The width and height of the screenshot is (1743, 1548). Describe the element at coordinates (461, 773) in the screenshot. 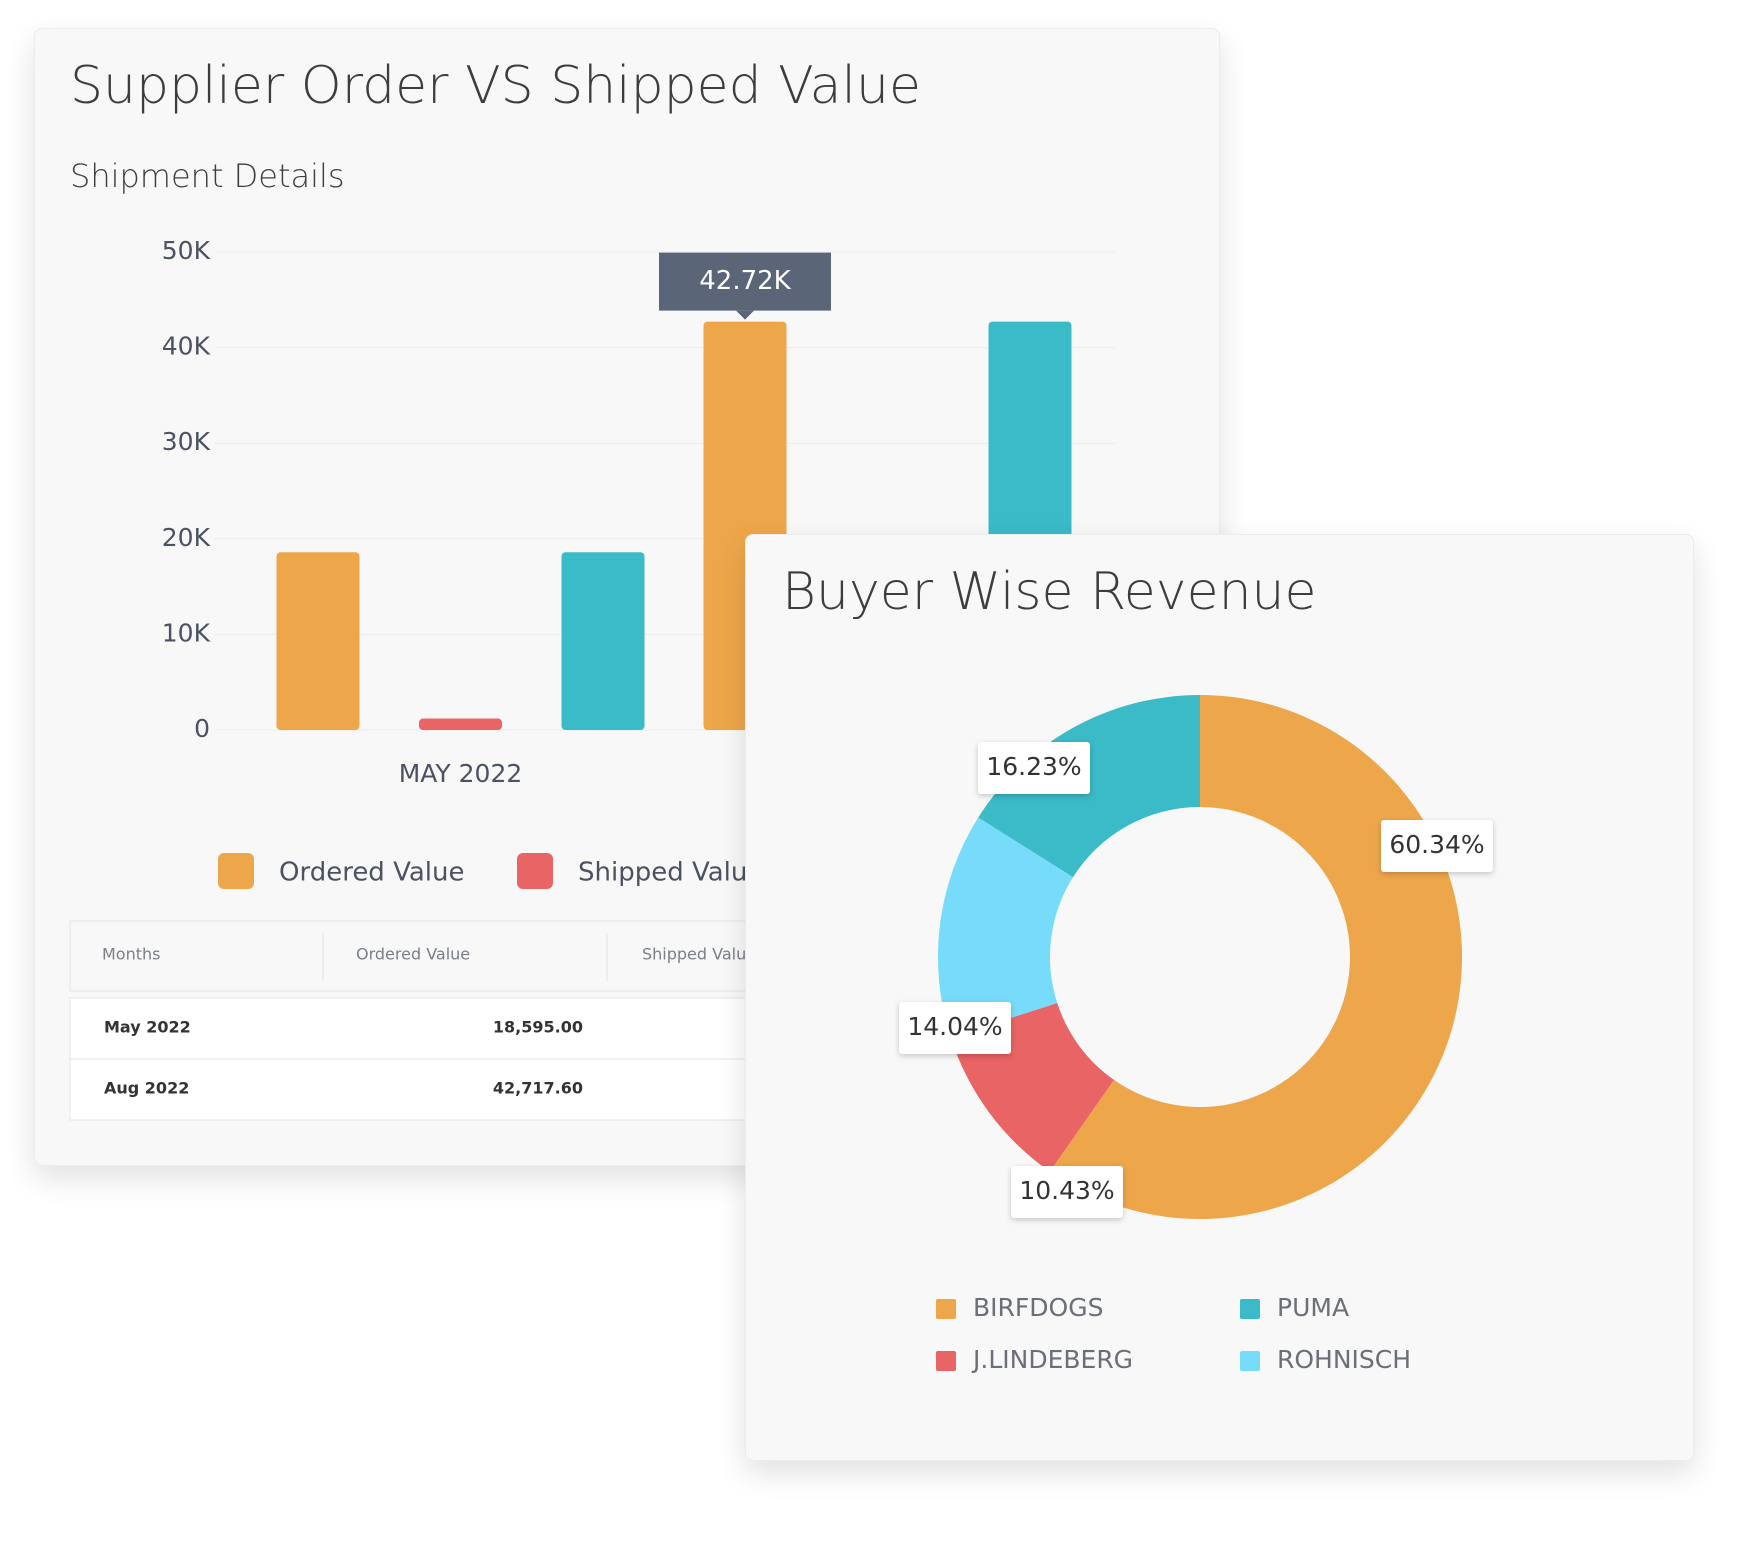

I see `x-tick-label: MAY 2022` at that location.